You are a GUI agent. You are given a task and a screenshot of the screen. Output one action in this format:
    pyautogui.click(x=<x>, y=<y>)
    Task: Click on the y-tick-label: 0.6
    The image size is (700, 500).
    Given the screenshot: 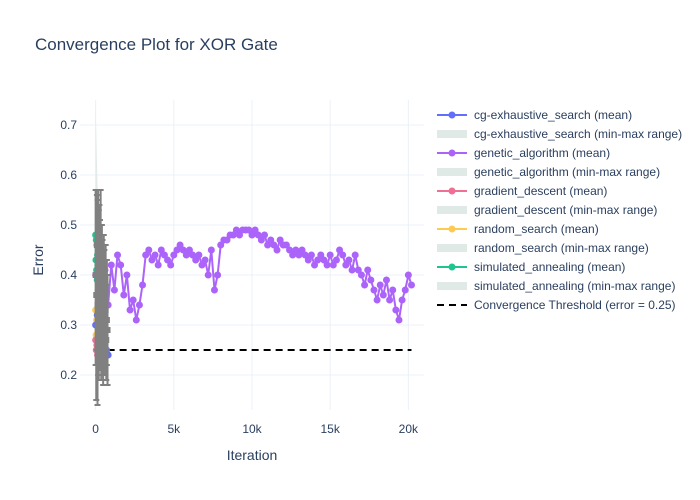 What is the action you would take?
    pyautogui.click(x=68, y=175)
    